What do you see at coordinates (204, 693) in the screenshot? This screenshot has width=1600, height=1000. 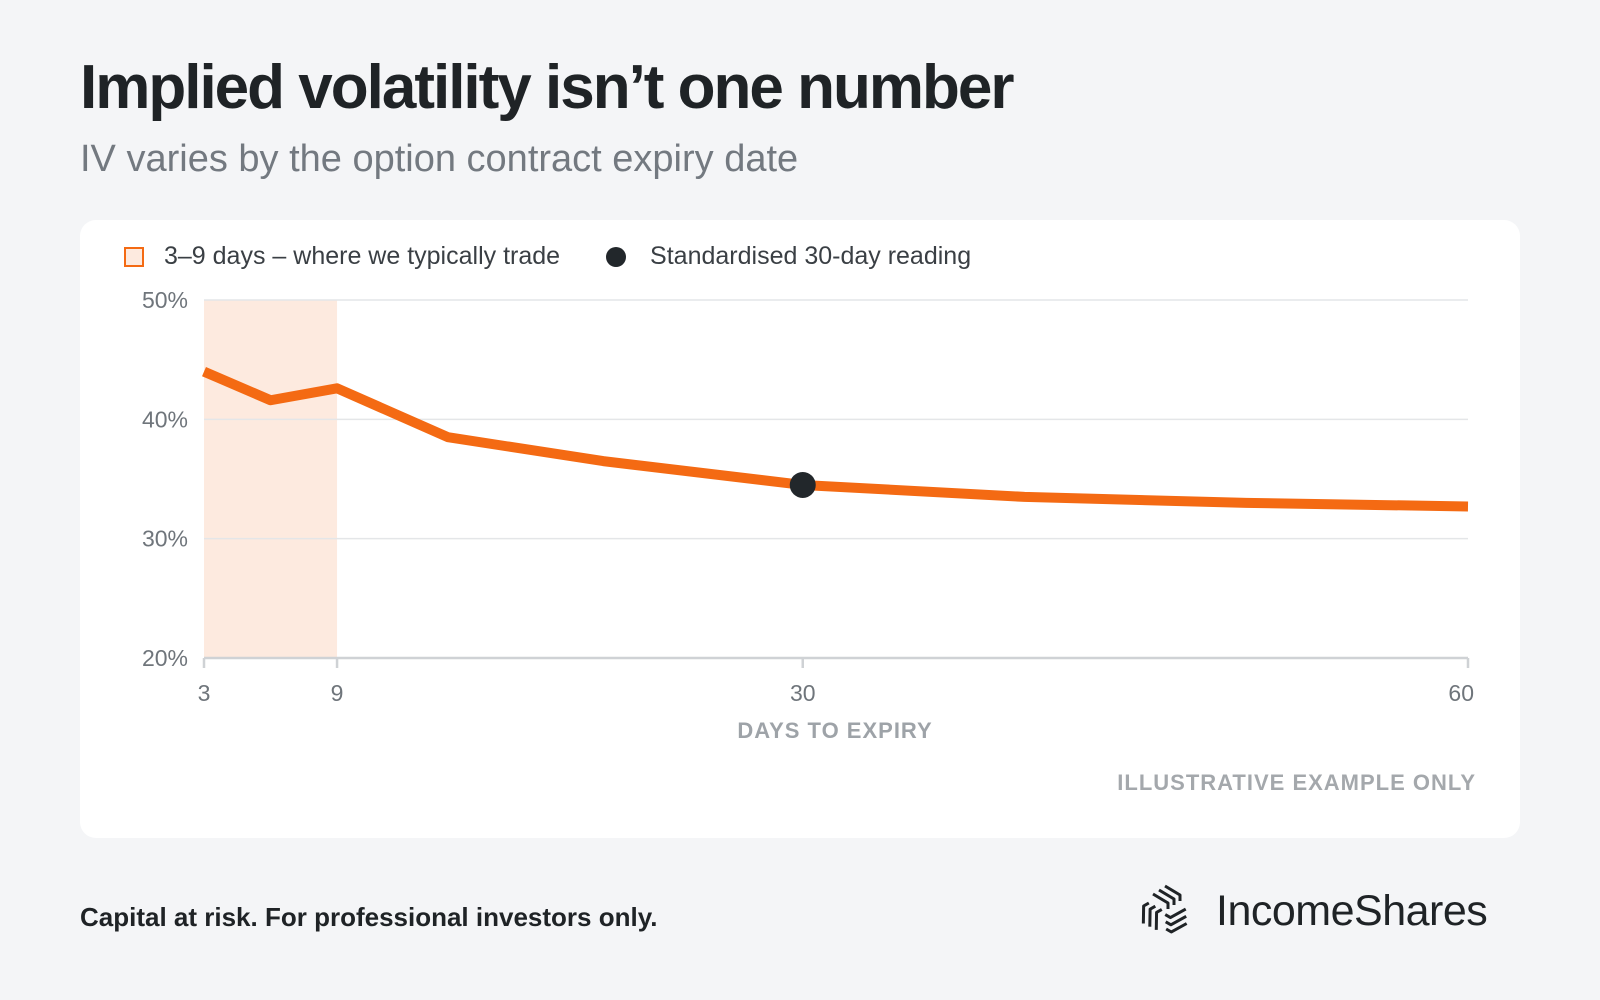 I see `x-tick-label: 3` at bounding box center [204, 693].